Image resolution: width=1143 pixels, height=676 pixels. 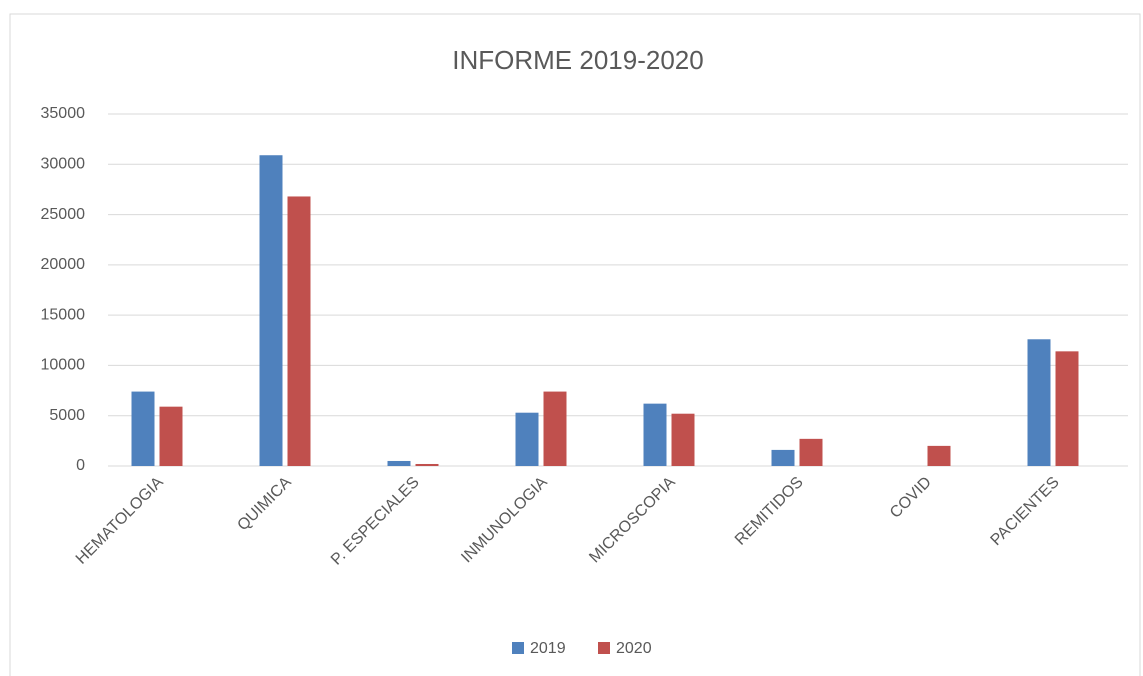 I want to click on legend-label: 2020, so click(x=634, y=648).